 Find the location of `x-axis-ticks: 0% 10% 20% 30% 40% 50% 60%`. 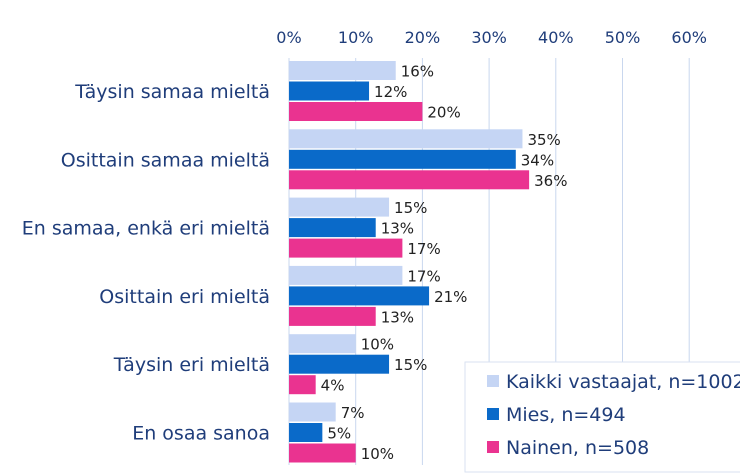

x-axis-ticks: 0% 10% 20% 30% 40% 50% 60% is located at coordinates (491, 37).